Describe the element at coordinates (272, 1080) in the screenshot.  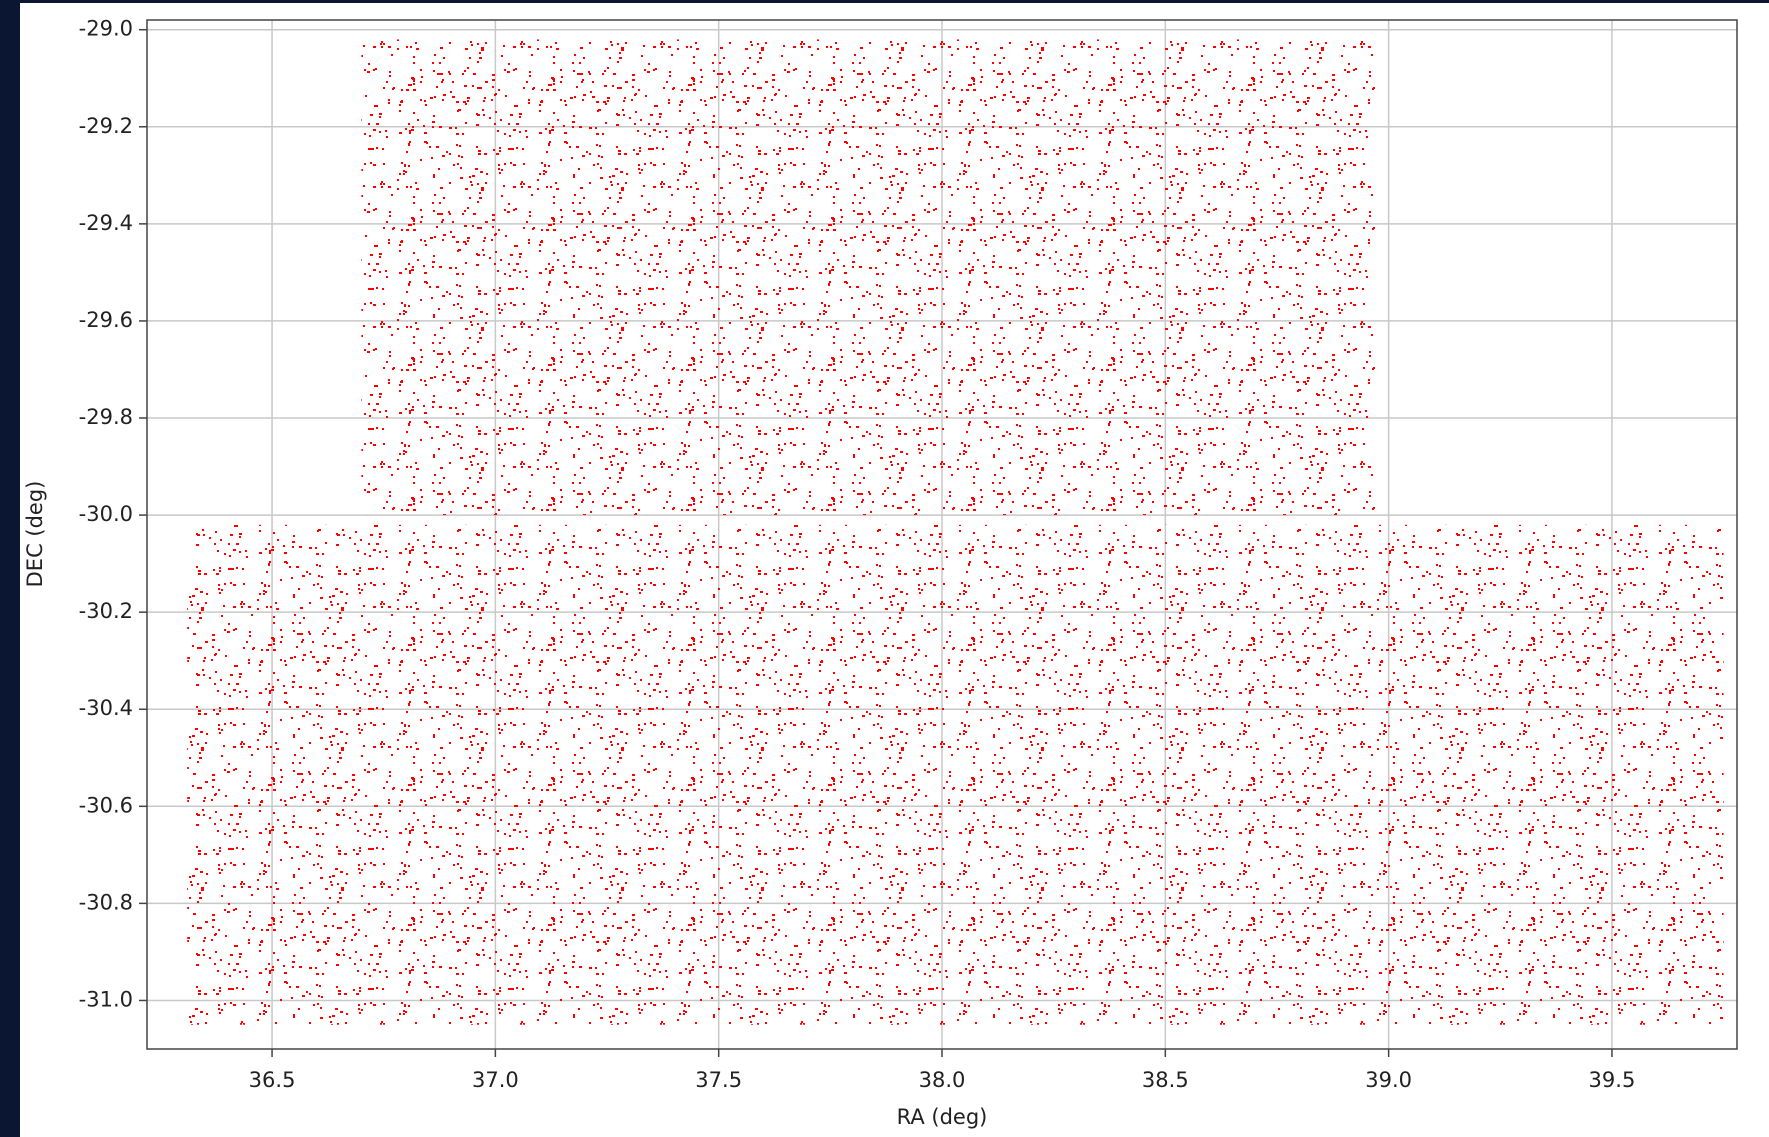
I see `x-tick-label: 36.5` at that location.